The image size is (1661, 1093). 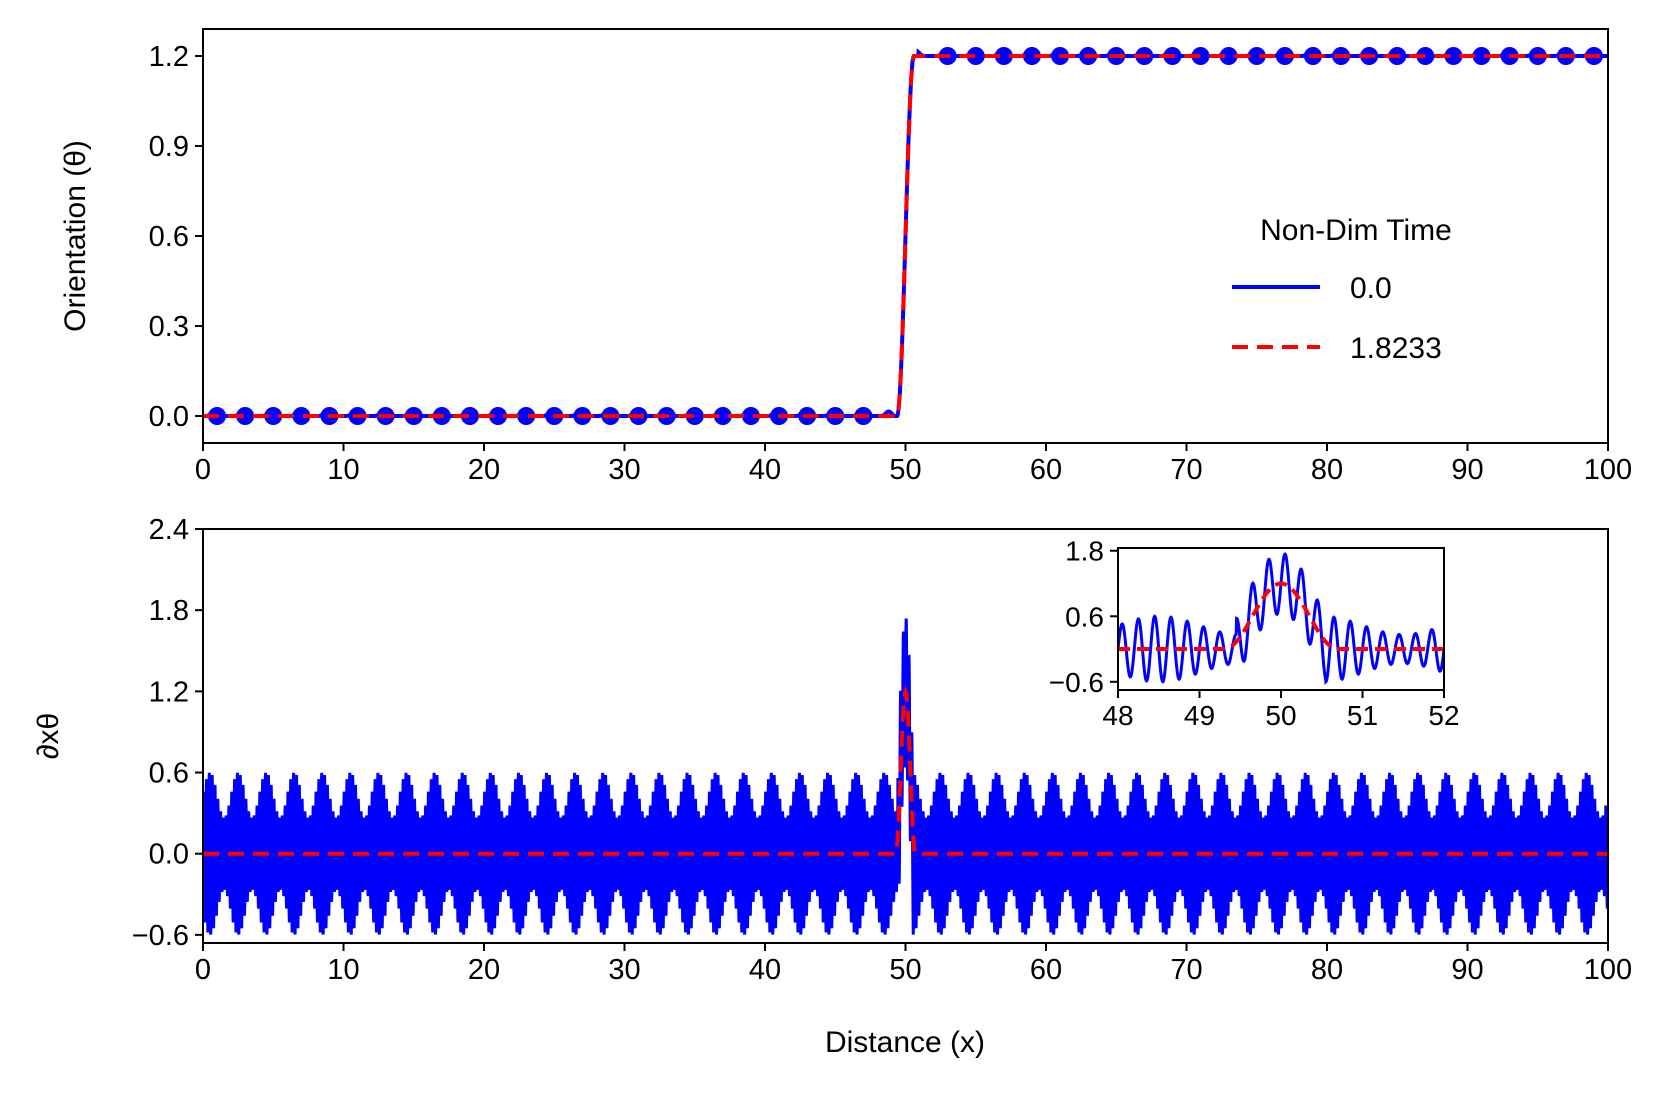 I want to click on top-x-tick-label: 50, so click(x=905, y=470).